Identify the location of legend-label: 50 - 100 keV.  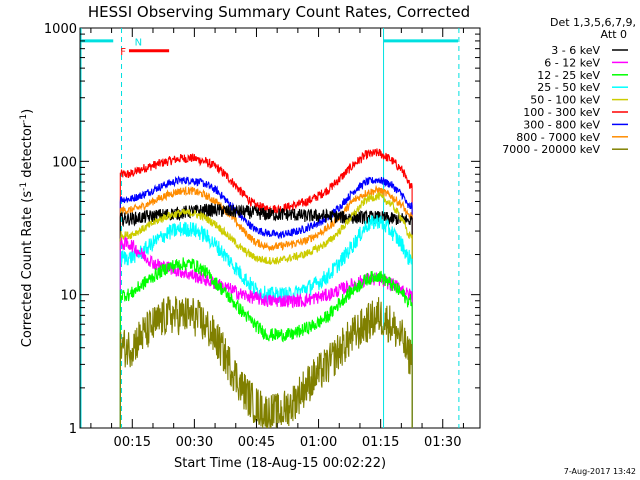
(565, 100).